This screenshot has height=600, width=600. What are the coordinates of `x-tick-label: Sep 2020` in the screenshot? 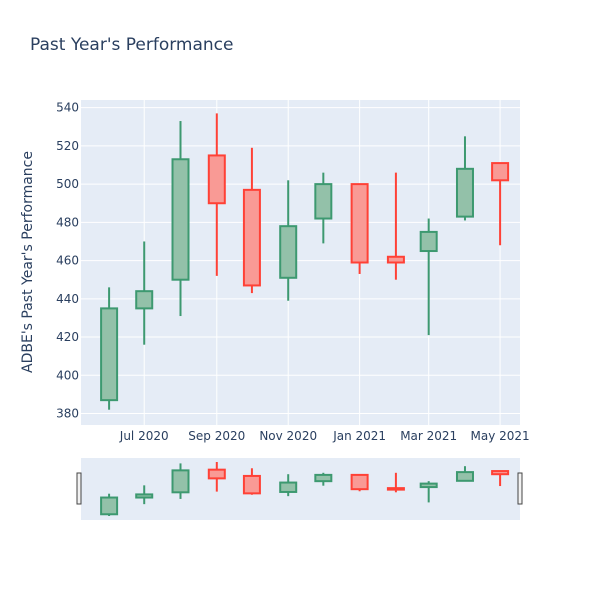 It's located at (216, 436).